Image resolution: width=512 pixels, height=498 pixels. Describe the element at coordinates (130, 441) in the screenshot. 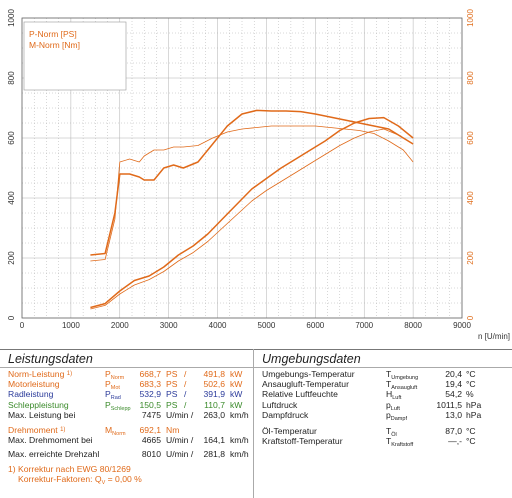

I see `max-torque-row: Max. Drehmoment bei 4665 U/min / 164,1 km/h` at that location.